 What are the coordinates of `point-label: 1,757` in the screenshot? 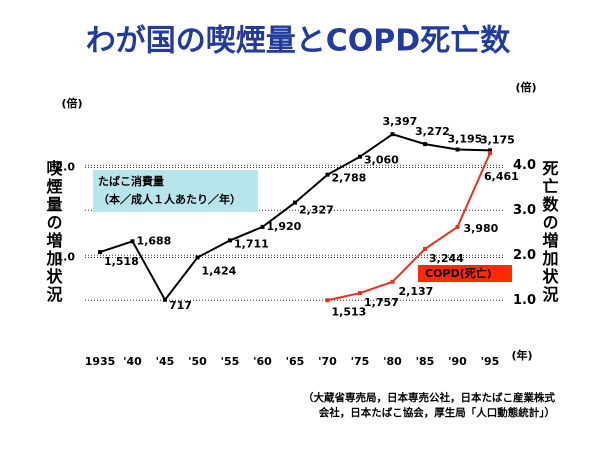 It's located at (381, 302).